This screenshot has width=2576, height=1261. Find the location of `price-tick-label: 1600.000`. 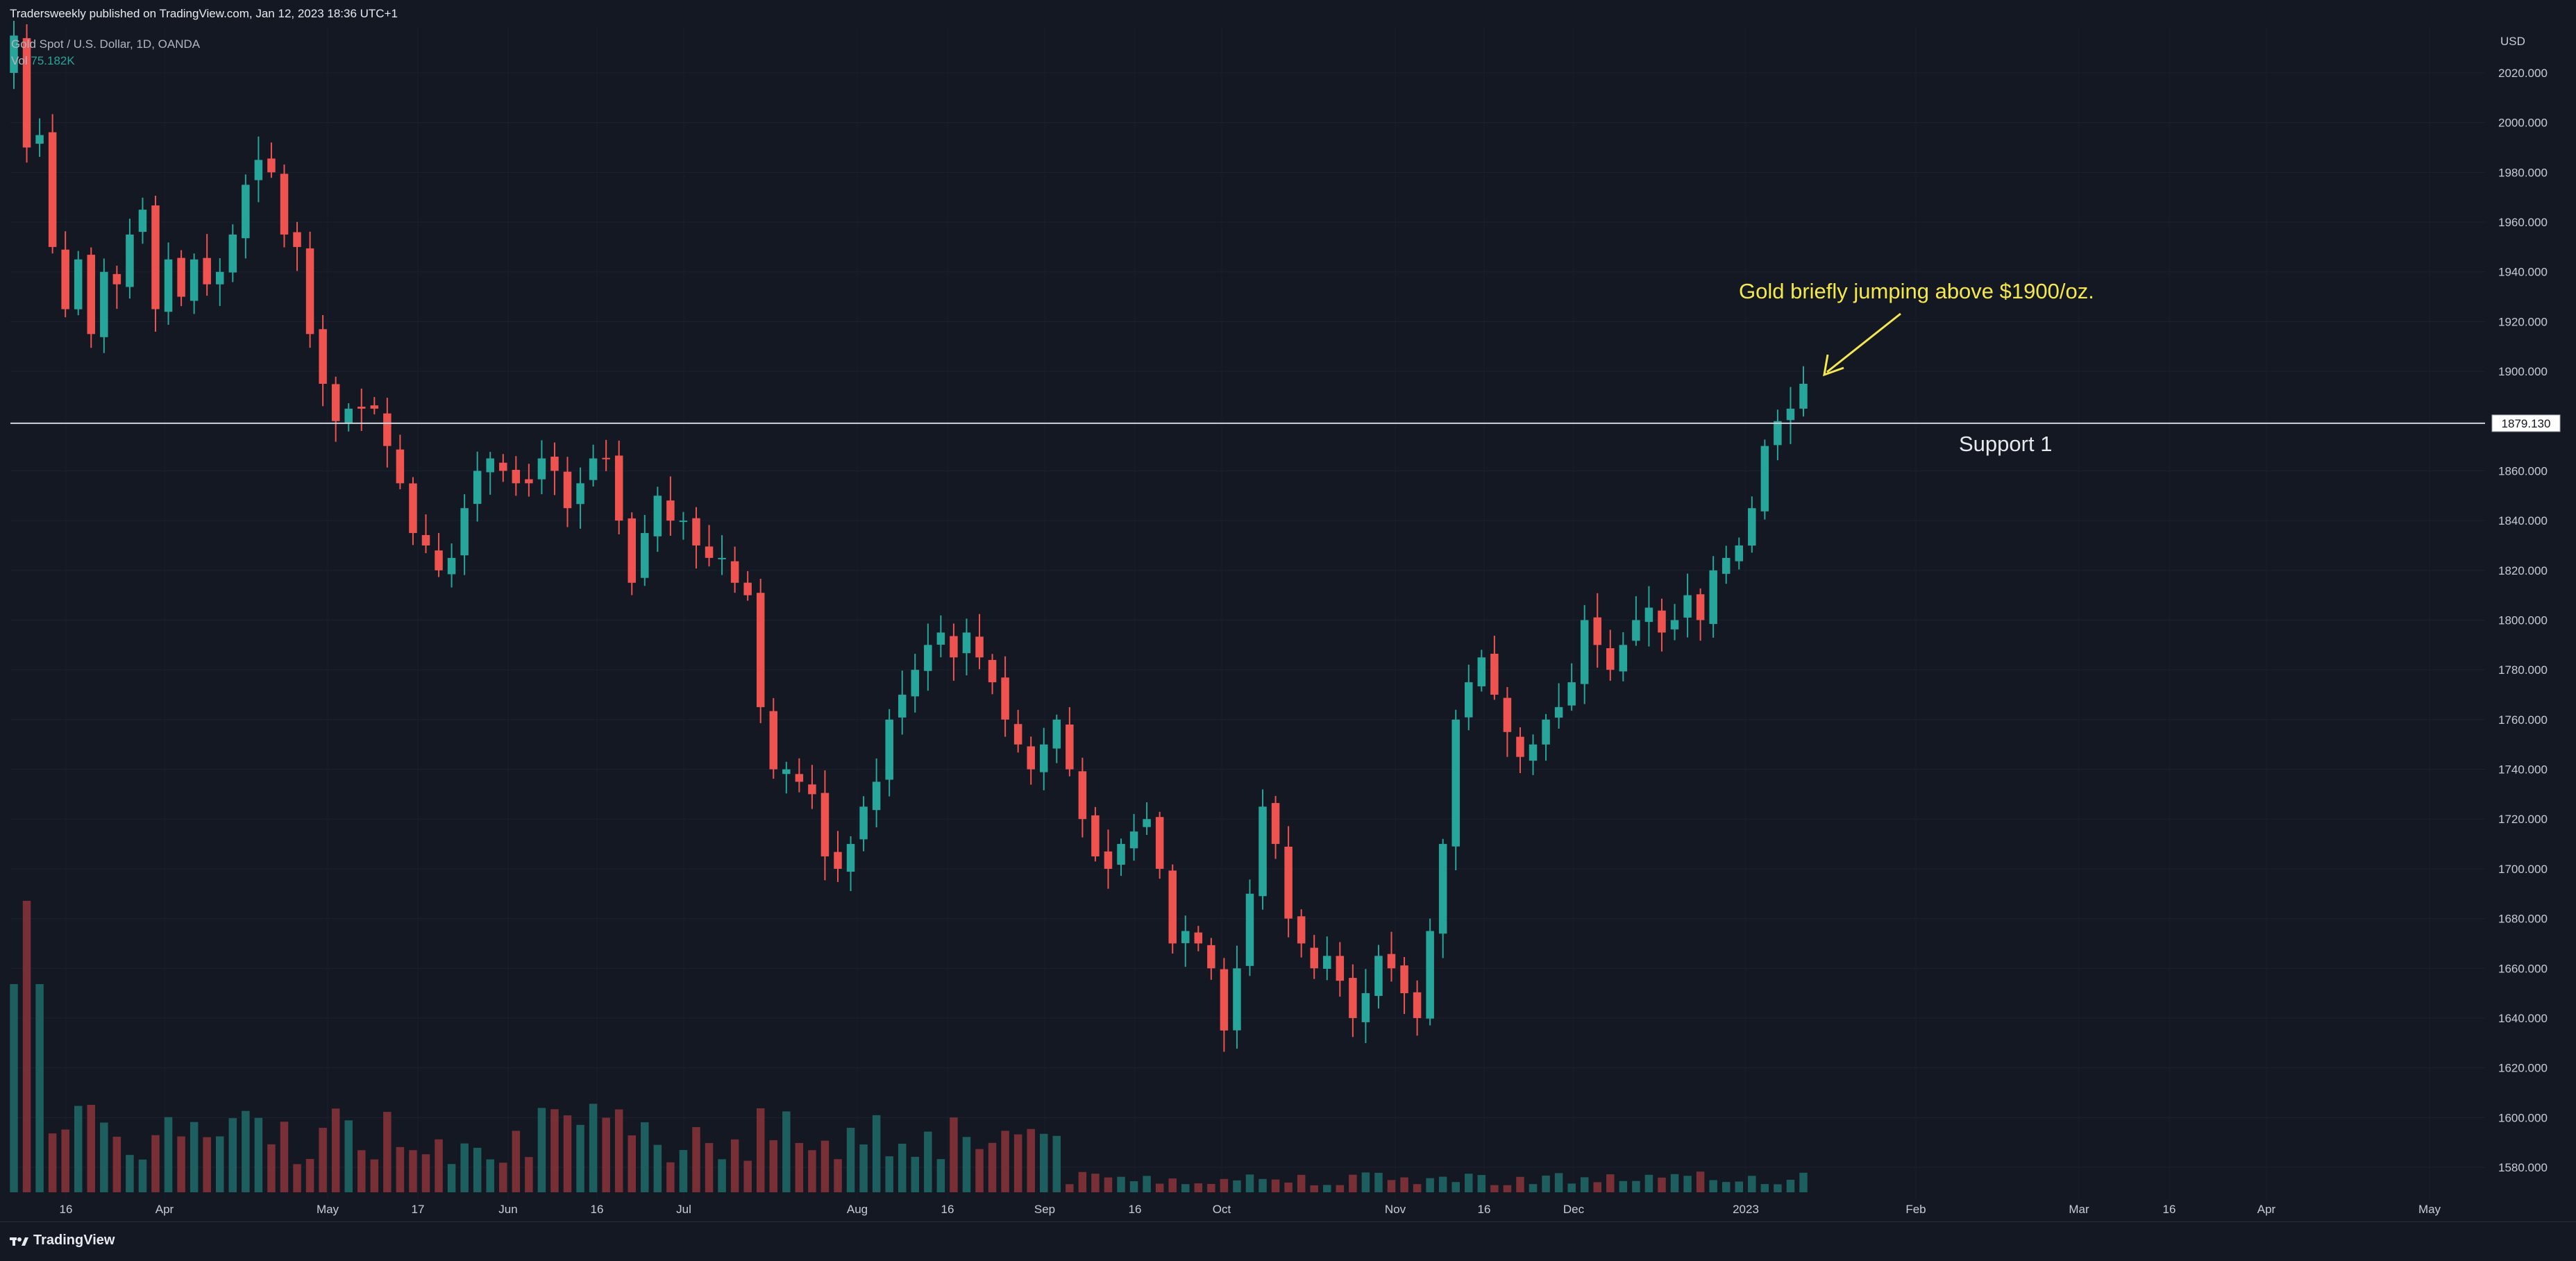

price-tick-label: 1600.000 is located at coordinates (2523, 1117).